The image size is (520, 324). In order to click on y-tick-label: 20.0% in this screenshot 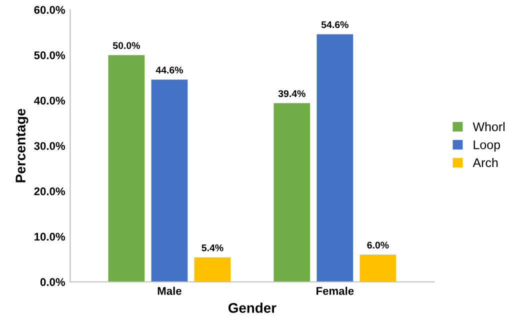, I will do `click(50, 191)`.